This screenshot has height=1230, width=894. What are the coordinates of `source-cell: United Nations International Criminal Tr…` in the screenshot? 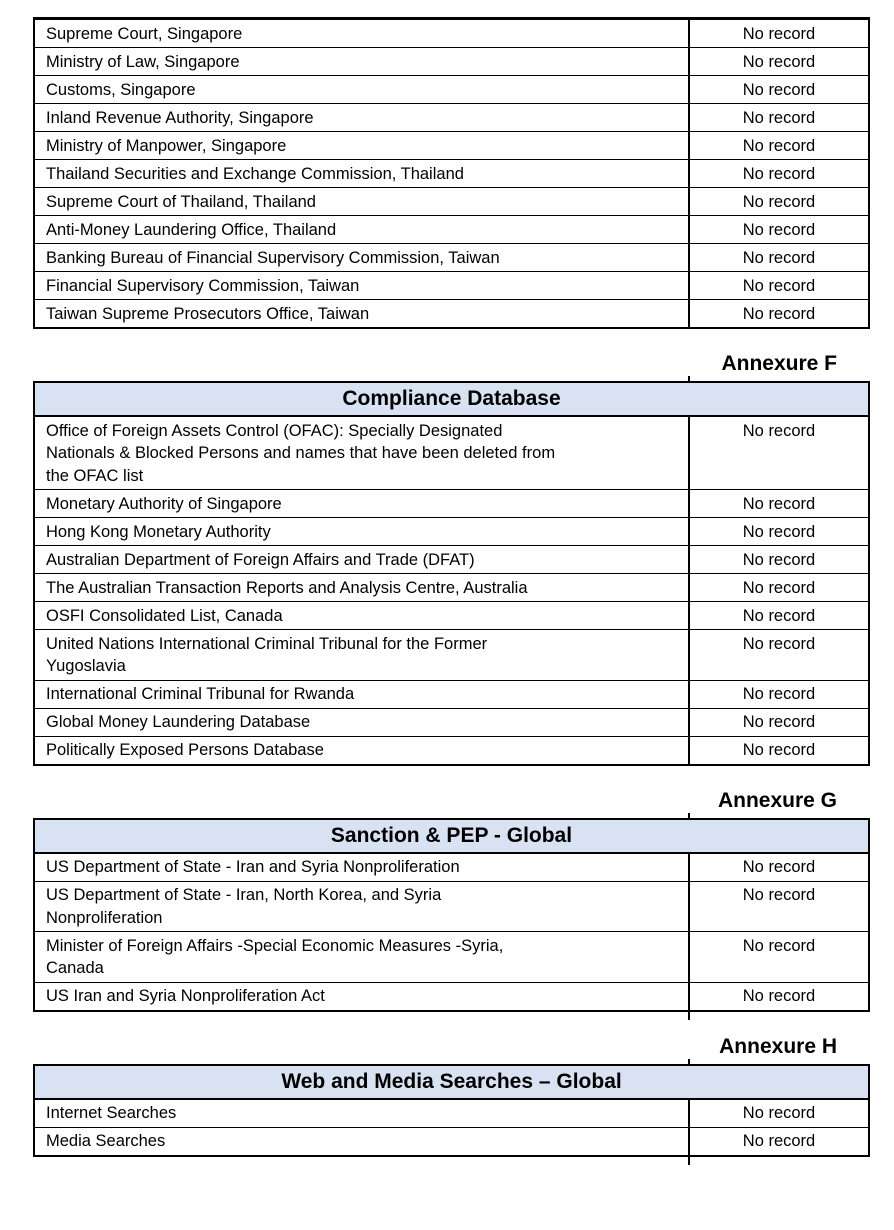 It's located at (362, 654).